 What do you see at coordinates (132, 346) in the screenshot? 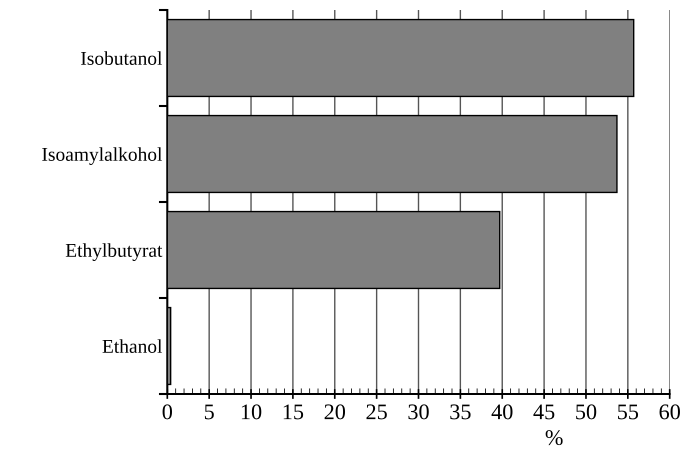
I see `y-tick-label: Ethanol` at bounding box center [132, 346].